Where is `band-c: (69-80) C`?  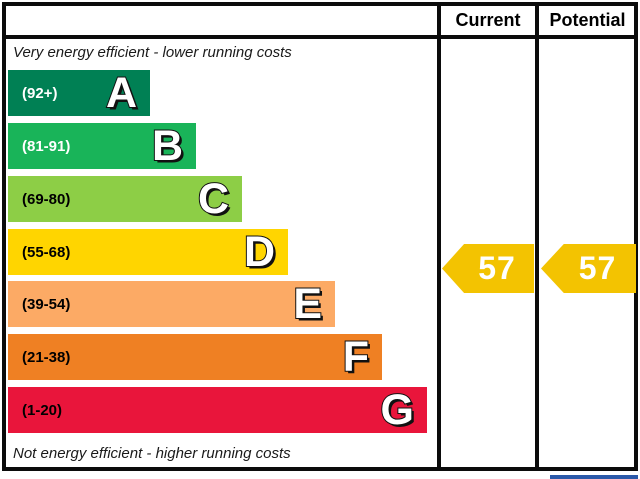 band-c: (69-80) C is located at coordinates (125, 199).